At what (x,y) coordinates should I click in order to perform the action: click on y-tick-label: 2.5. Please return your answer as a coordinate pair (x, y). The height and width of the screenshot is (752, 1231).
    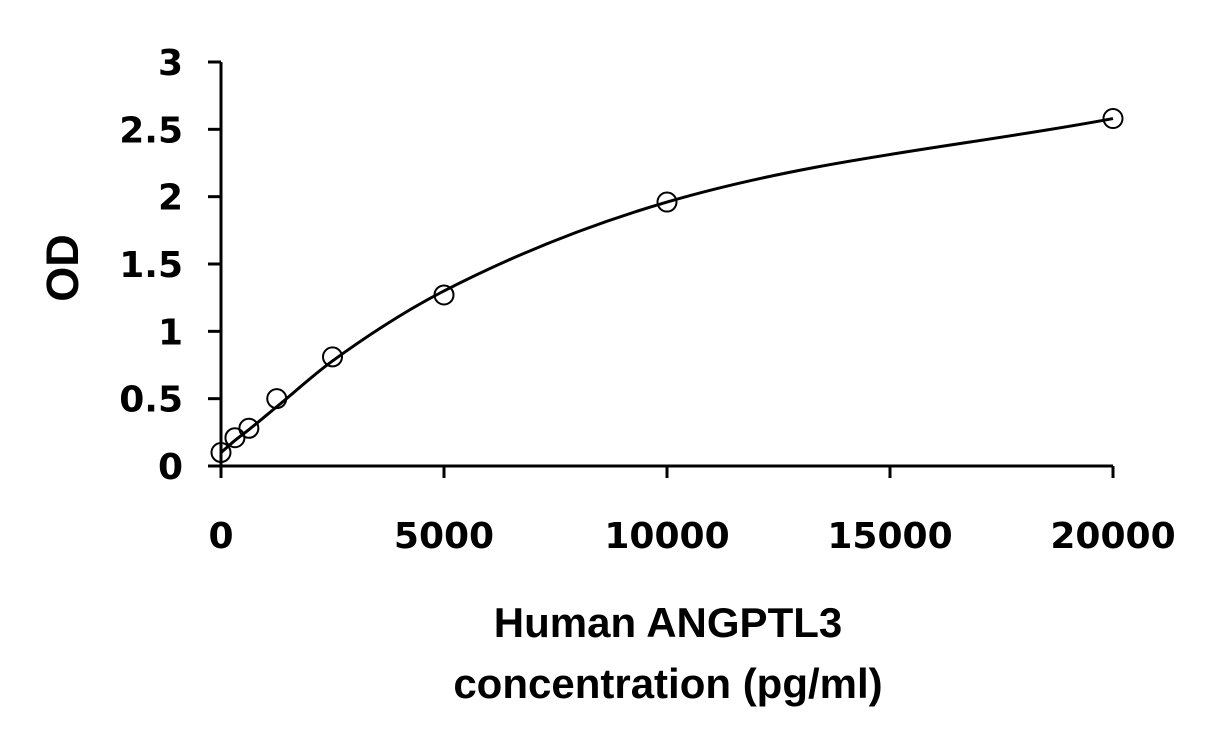
    Looking at the image, I should click on (151, 130).